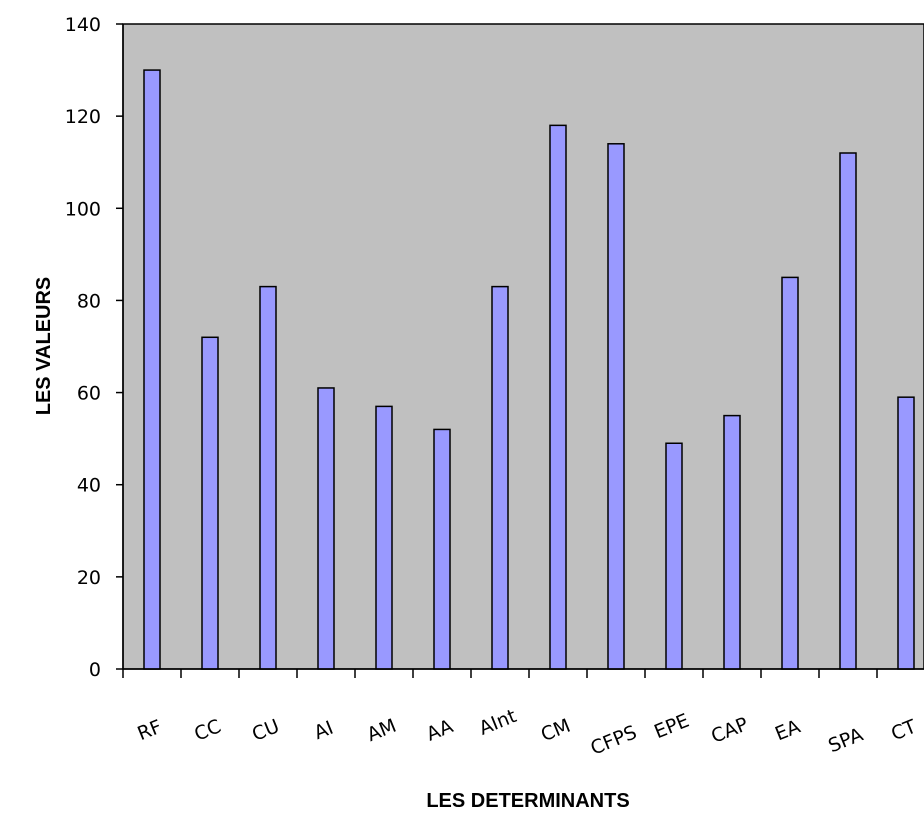  What do you see at coordinates (732, 542) in the screenshot?
I see `bar-cap` at bounding box center [732, 542].